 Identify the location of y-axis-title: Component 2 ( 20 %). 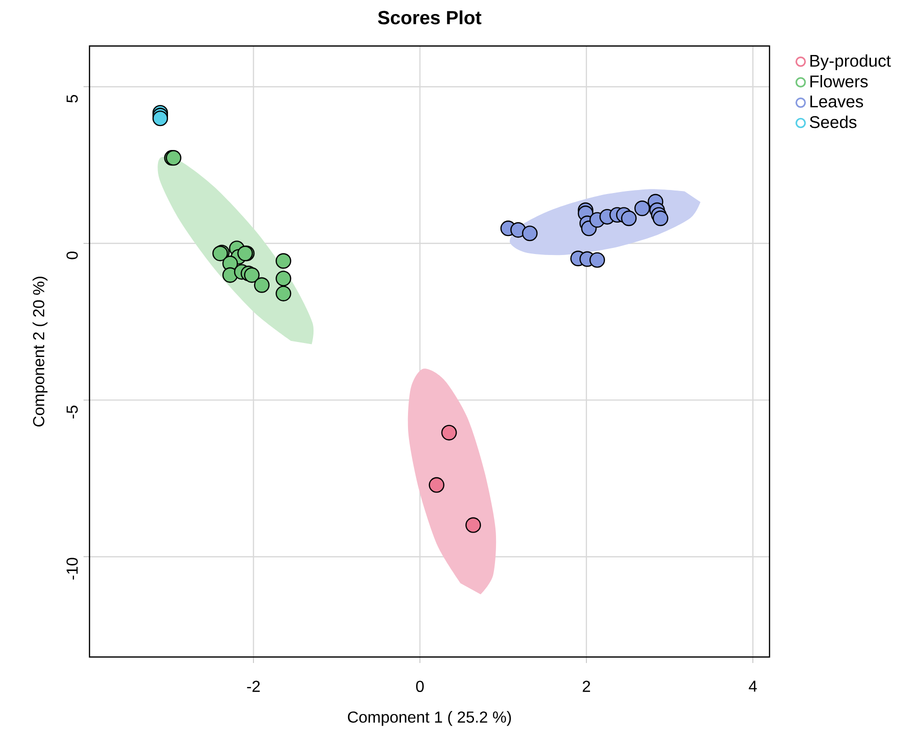
(40, 351).